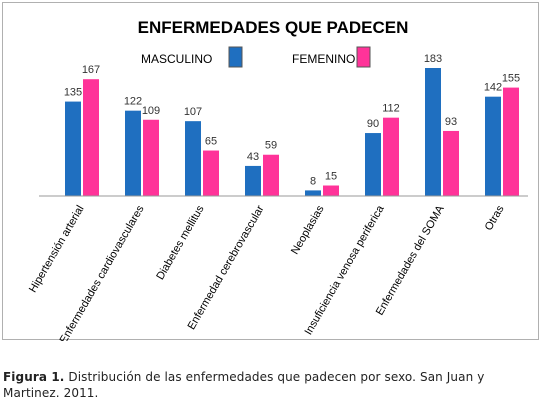 The width and height of the screenshot is (543, 403). Describe the element at coordinates (495, 218) in the screenshot. I see `category-label: Otras` at that location.